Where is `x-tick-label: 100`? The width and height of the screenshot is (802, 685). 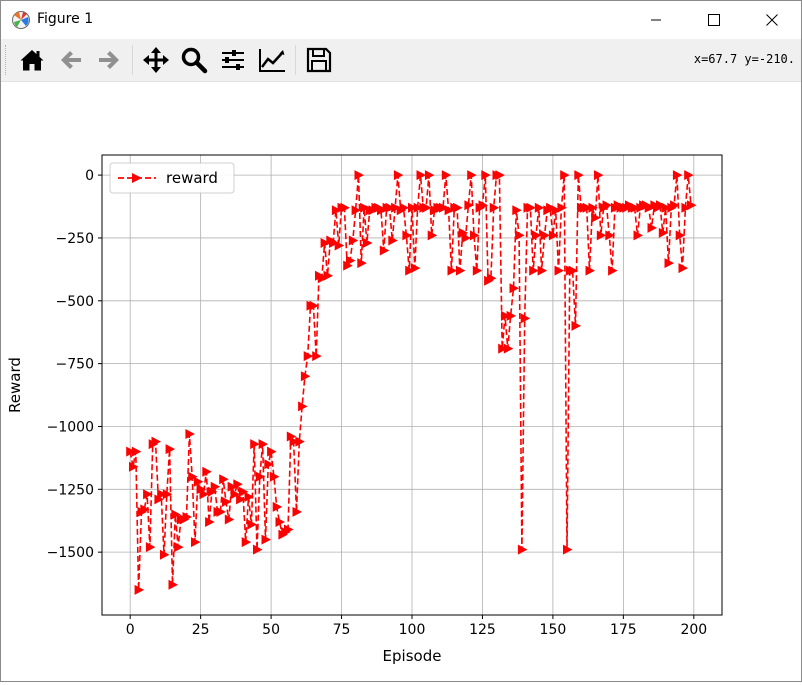 x-tick-label: 100 is located at coordinates (412, 630).